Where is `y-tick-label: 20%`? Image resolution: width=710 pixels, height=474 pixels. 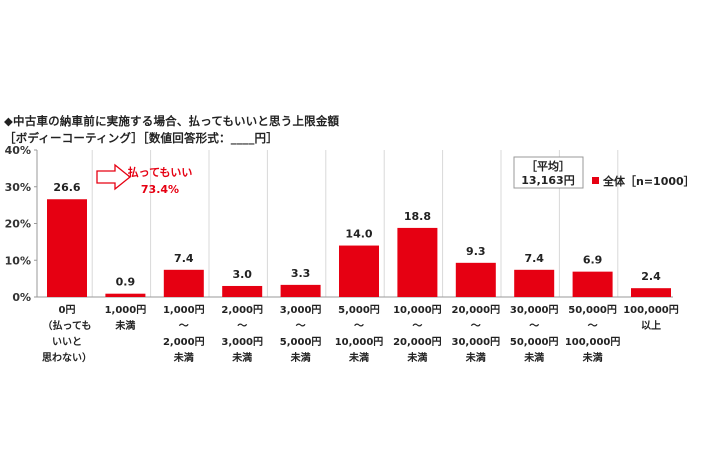 y-tick-label: 20% is located at coordinates (18, 224).